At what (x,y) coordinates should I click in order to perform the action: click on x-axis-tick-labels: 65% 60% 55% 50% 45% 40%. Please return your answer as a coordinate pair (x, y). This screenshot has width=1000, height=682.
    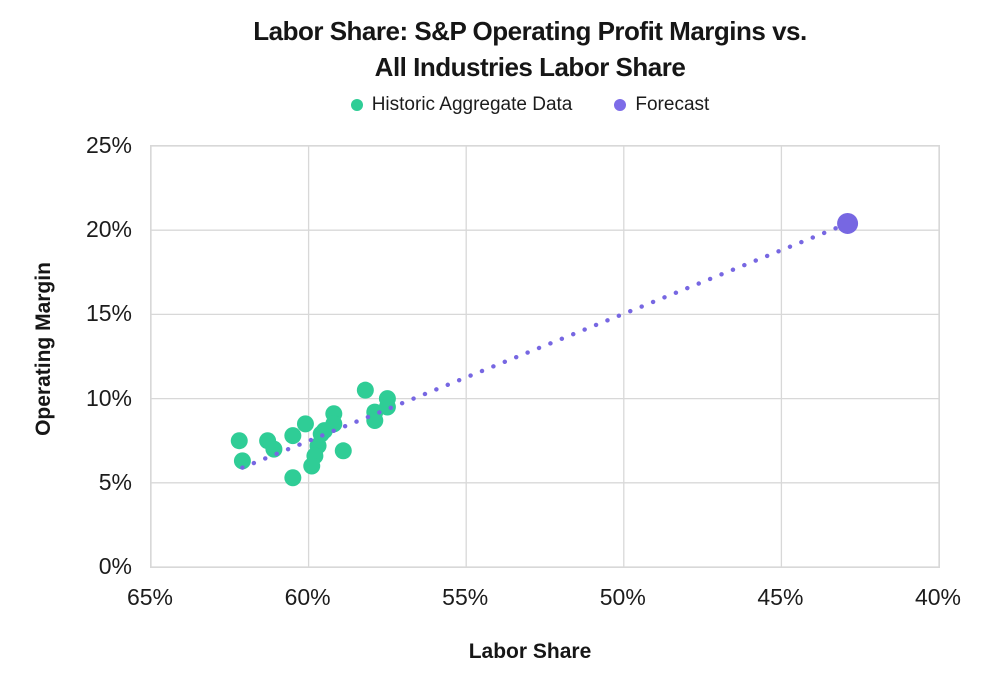
    Looking at the image, I should click on (544, 598).